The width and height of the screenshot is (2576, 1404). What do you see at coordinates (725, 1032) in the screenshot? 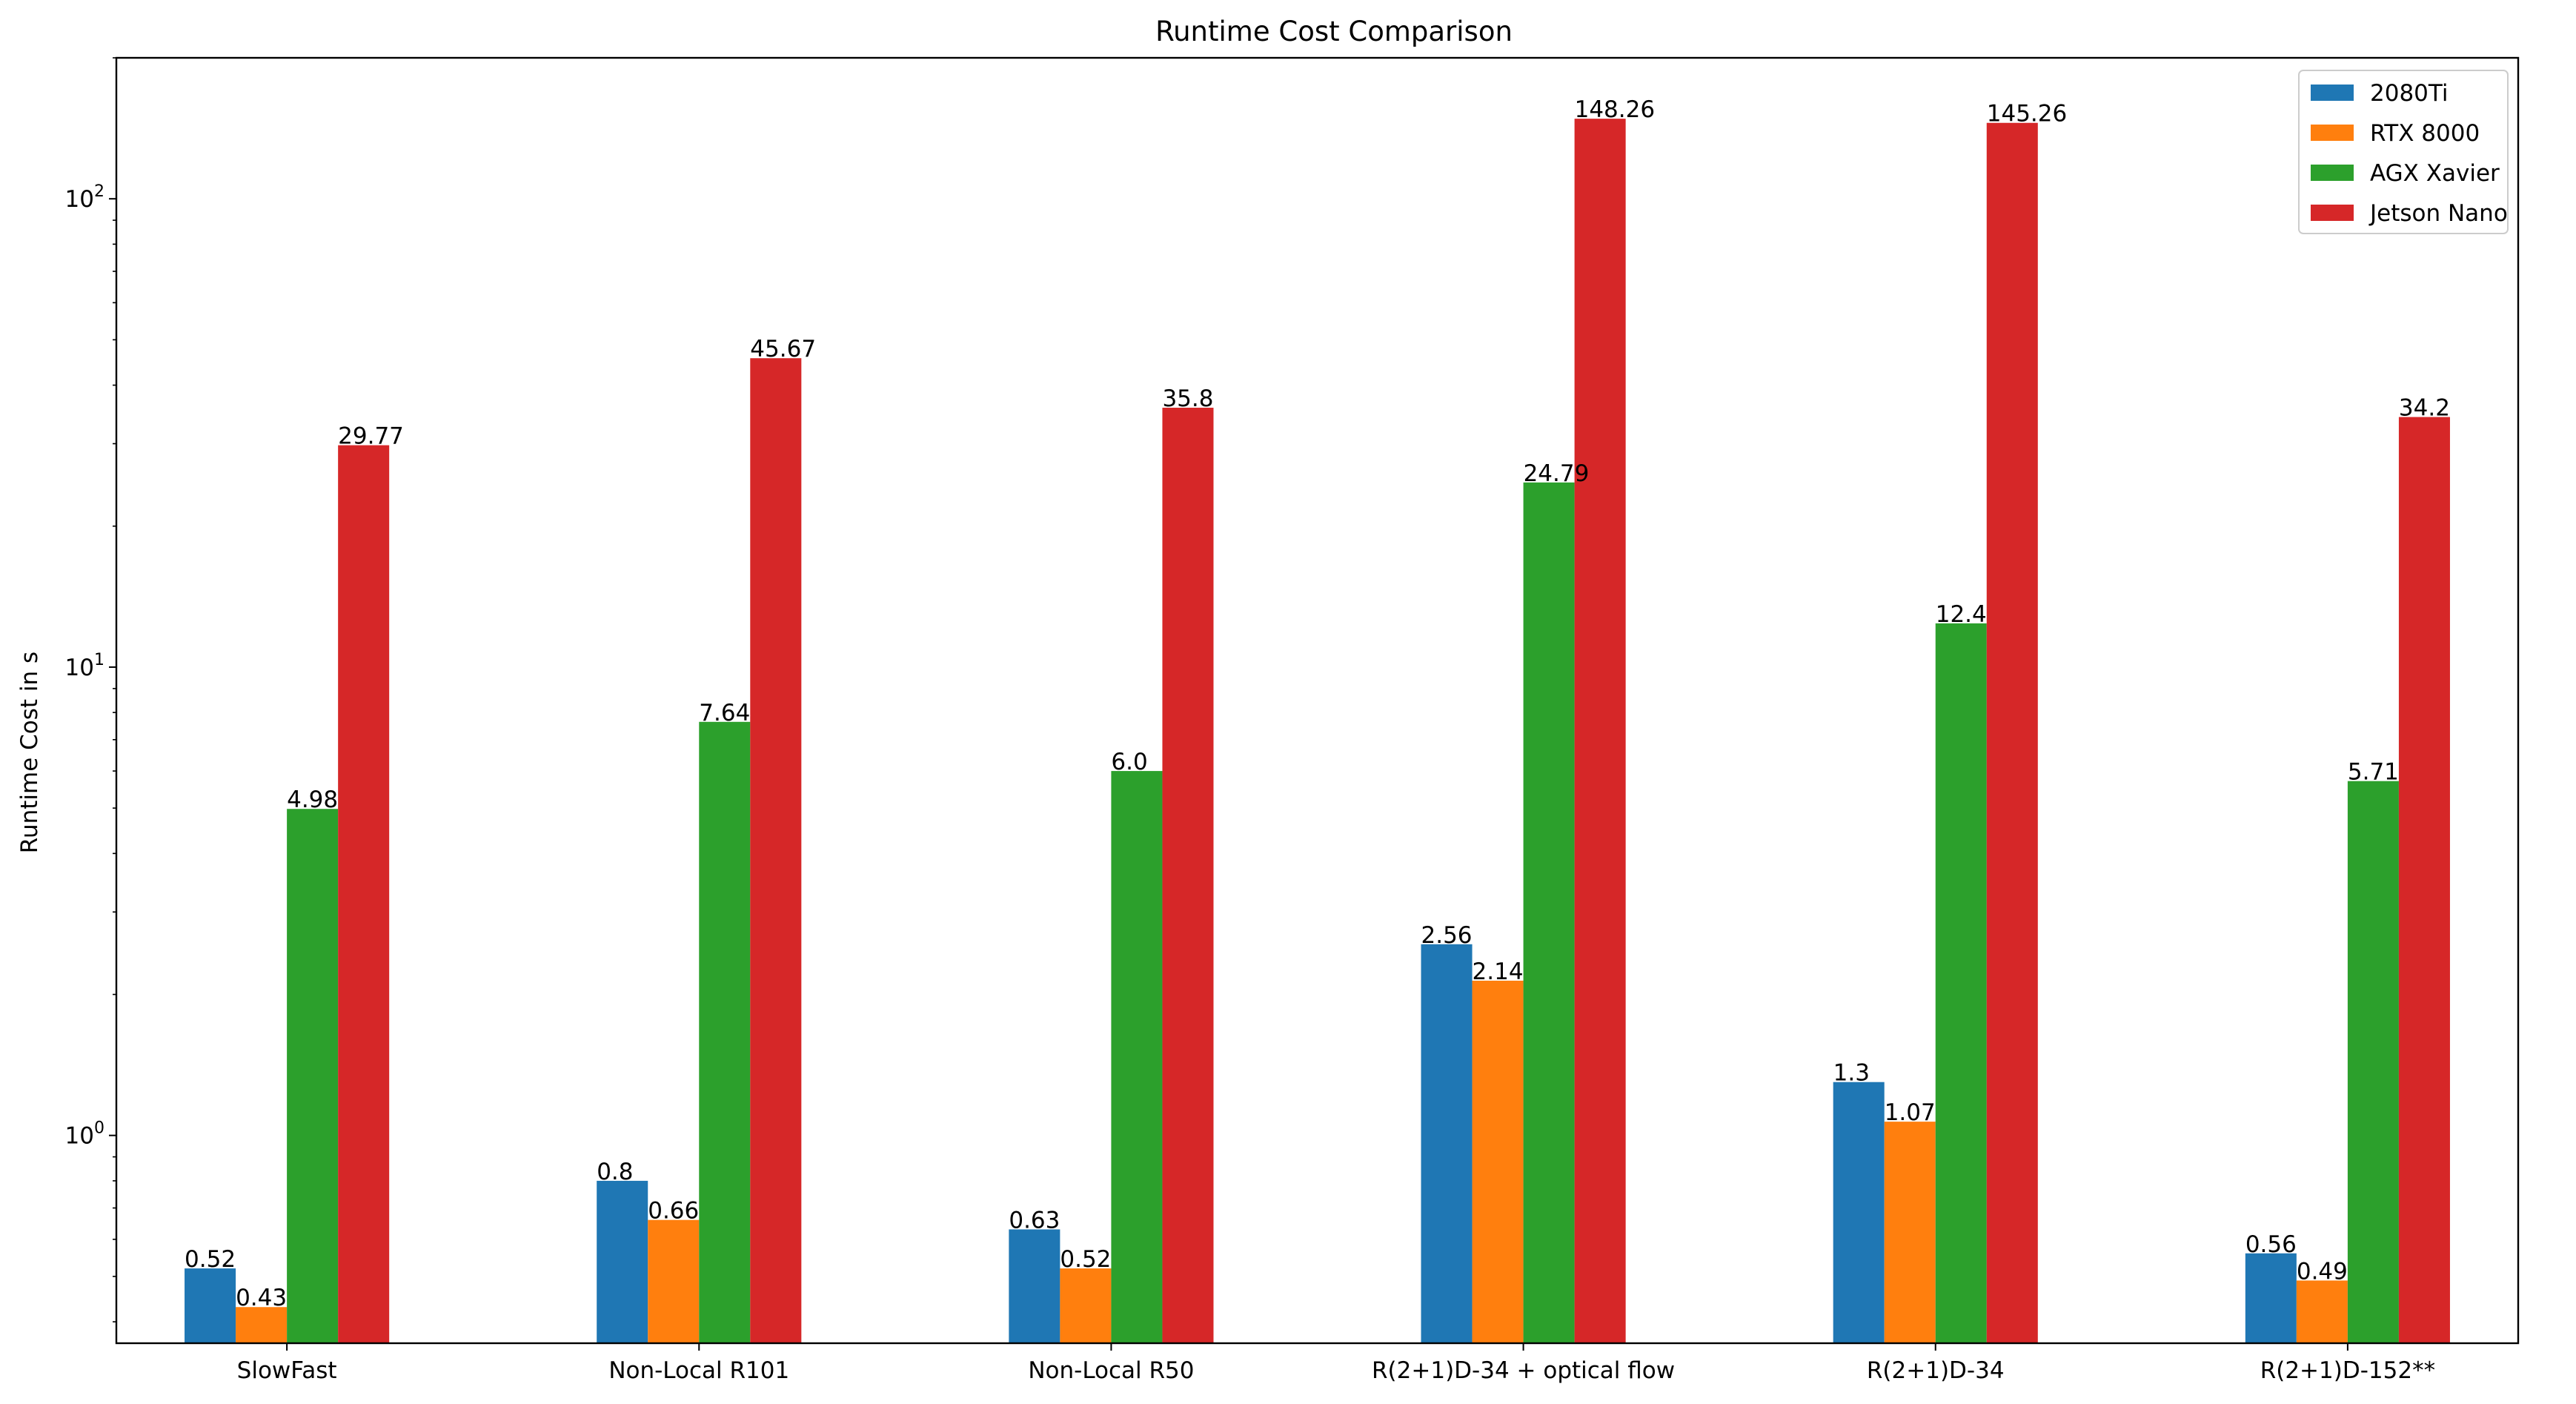
I see `bar-agx-xavier-non-local-r101` at bounding box center [725, 1032].